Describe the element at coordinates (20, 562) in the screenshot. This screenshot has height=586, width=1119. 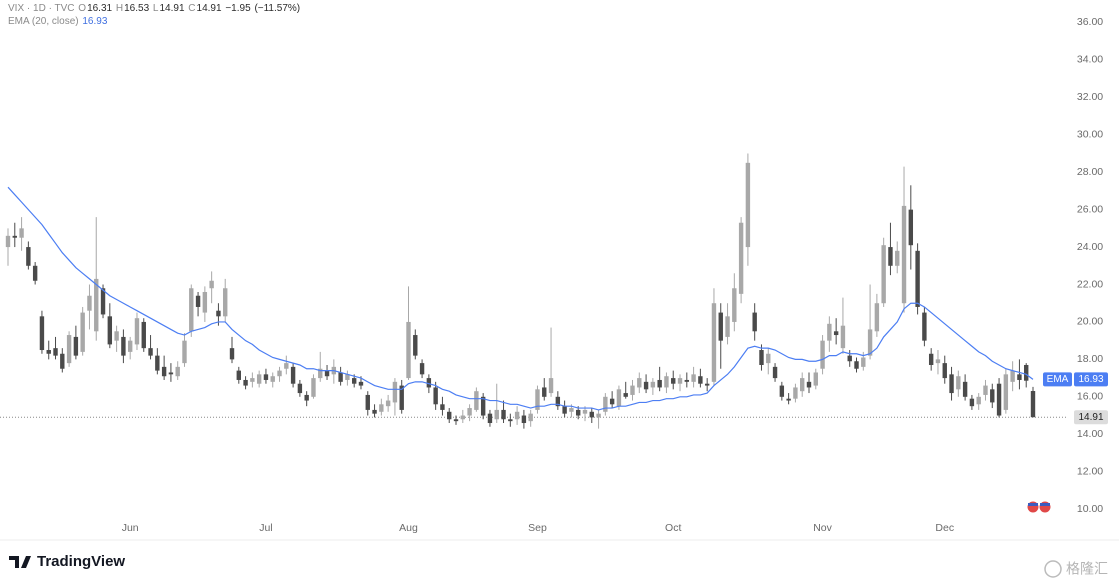
I see `brand-icon` at that location.